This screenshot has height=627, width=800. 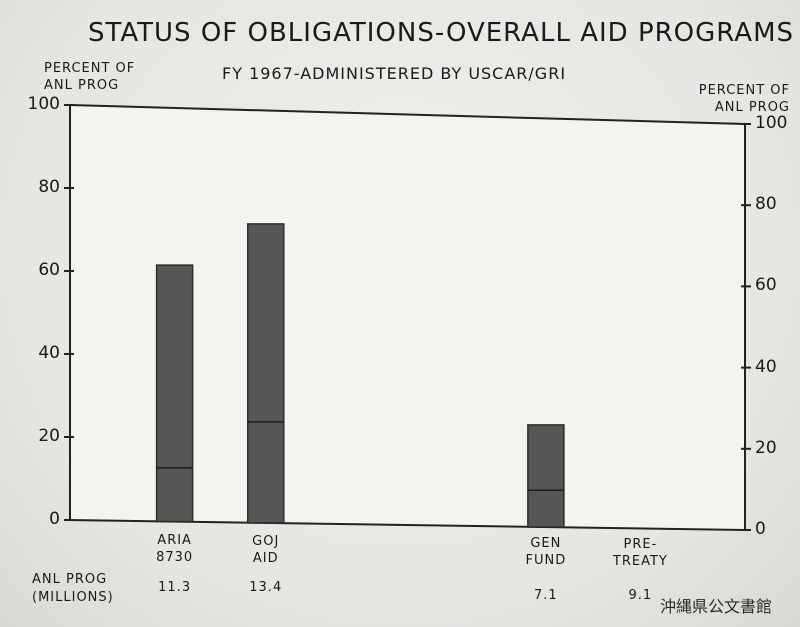 What do you see at coordinates (90, 68) in the screenshot?
I see `y-axis-label-left-line1: PERCENT OF` at bounding box center [90, 68].